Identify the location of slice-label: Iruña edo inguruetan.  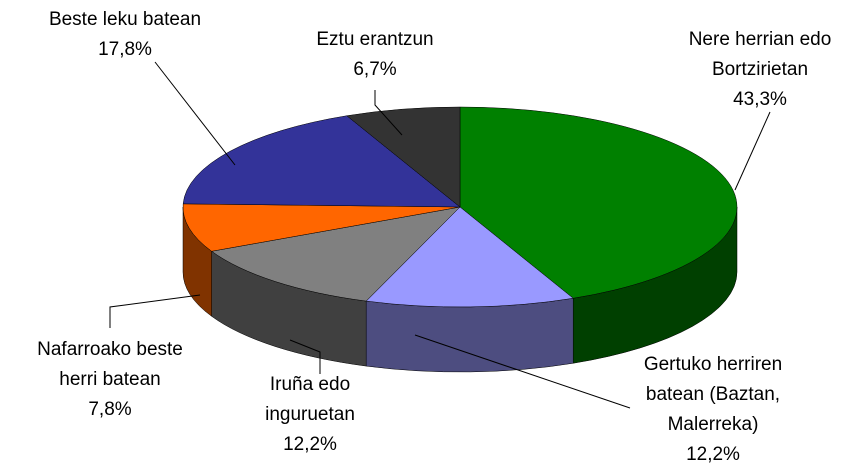
(310, 399).